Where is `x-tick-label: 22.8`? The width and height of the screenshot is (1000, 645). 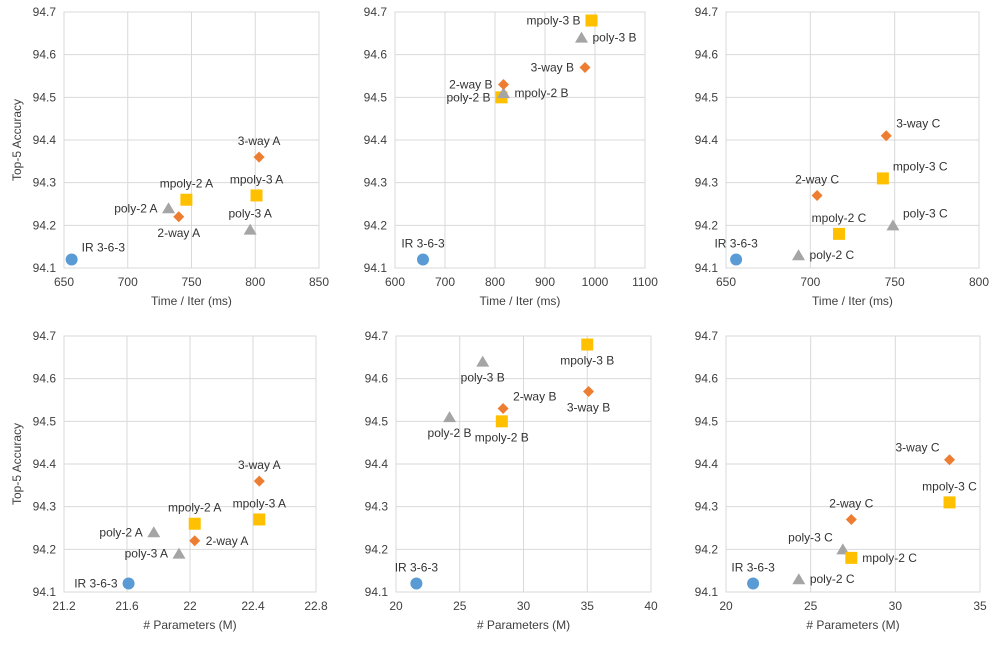 x-tick-label: 22.8 is located at coordinates (316, 606).